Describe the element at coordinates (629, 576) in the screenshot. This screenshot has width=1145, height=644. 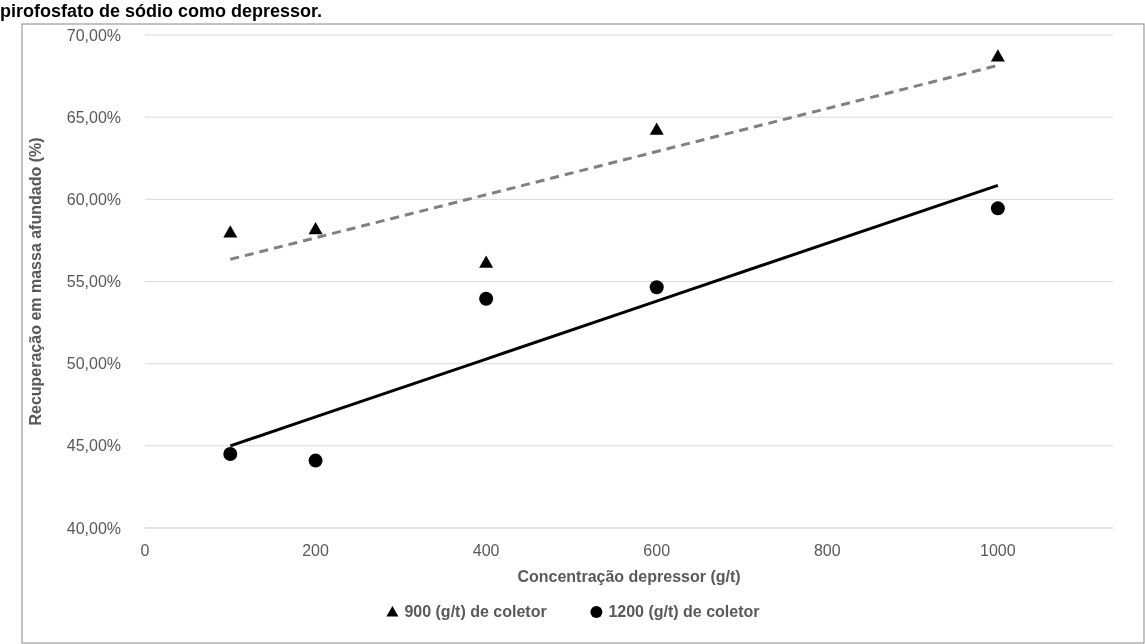
I see `x-axis-title: Concentração depressor (g/t)` at that location.